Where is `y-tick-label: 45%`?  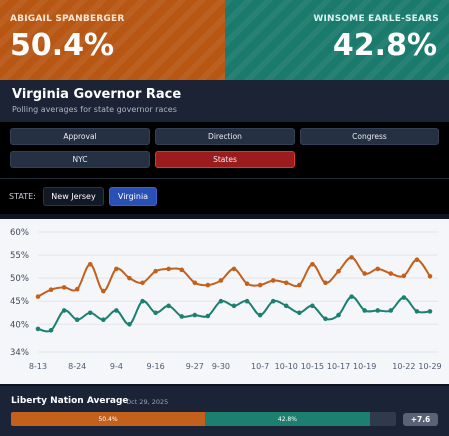 y-tick-label: 45% is located at coordinates (19, 302).